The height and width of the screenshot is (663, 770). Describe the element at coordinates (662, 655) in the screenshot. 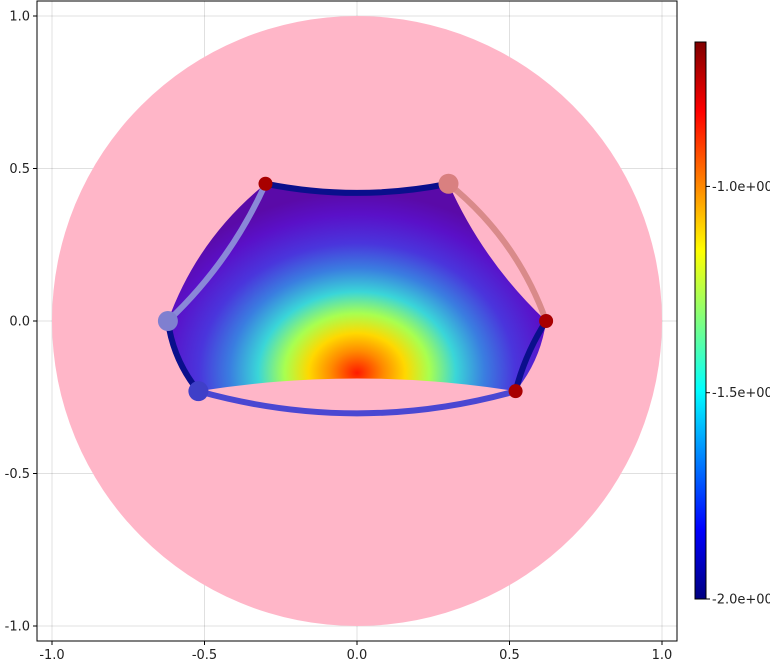

I see `x-tick-label: 1.0` at that location.